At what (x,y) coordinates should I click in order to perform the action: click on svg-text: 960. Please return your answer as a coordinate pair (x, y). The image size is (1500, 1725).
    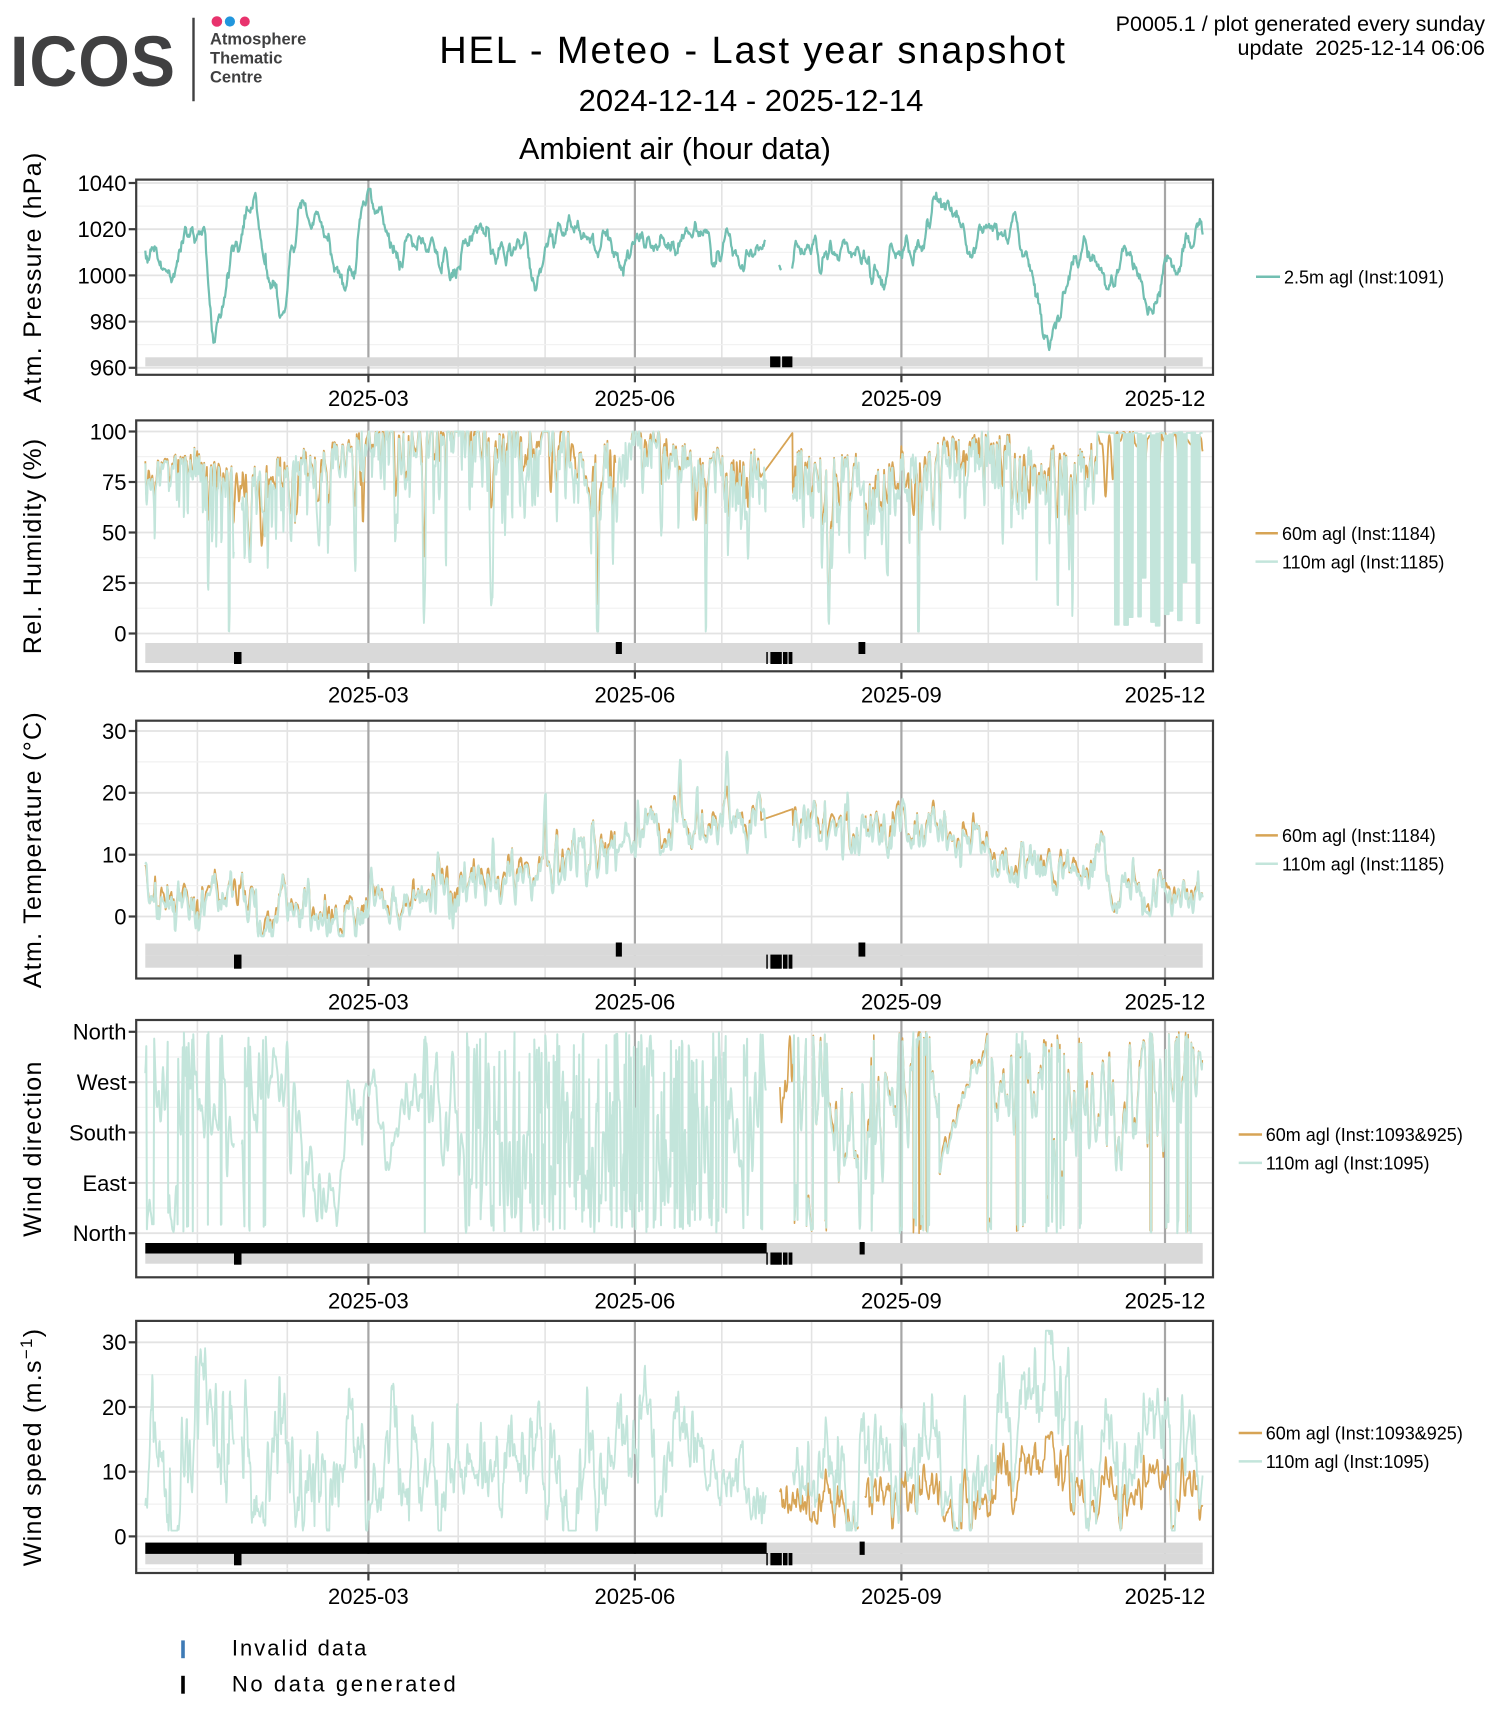
    Looking at the image, I should click on (108, 368).